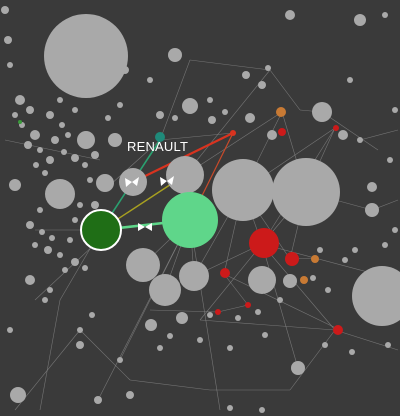 Image resolution: width=400 pixels, height=416 pixels. I want to click on node-green-small, so click(20, 122).